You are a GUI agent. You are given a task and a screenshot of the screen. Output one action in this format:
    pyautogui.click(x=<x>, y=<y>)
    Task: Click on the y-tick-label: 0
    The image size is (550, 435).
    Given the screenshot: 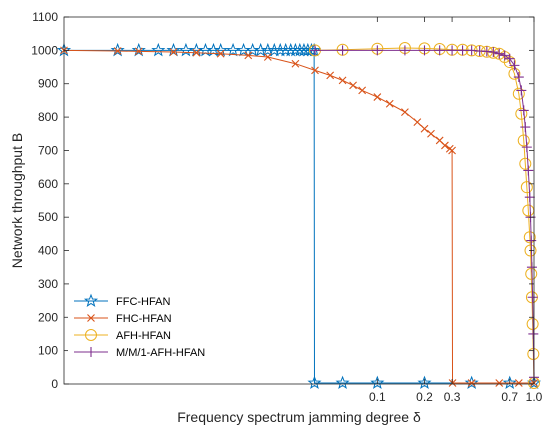 What is the action you would take?
    pyautogui.click(x=54, y=384)
    